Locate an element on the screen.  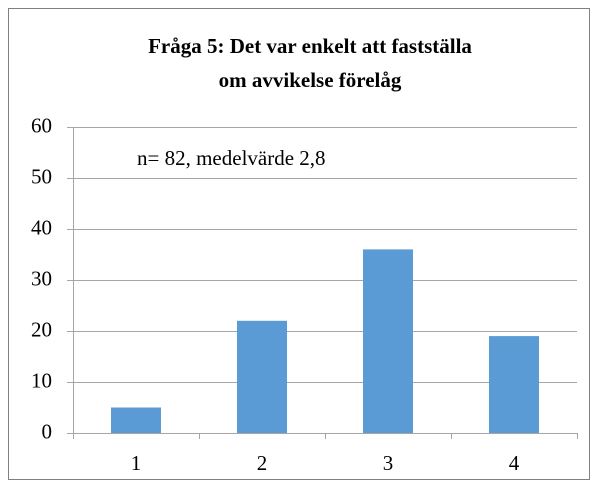
x-tick-label: 3 is located at coordinates (388, 463).